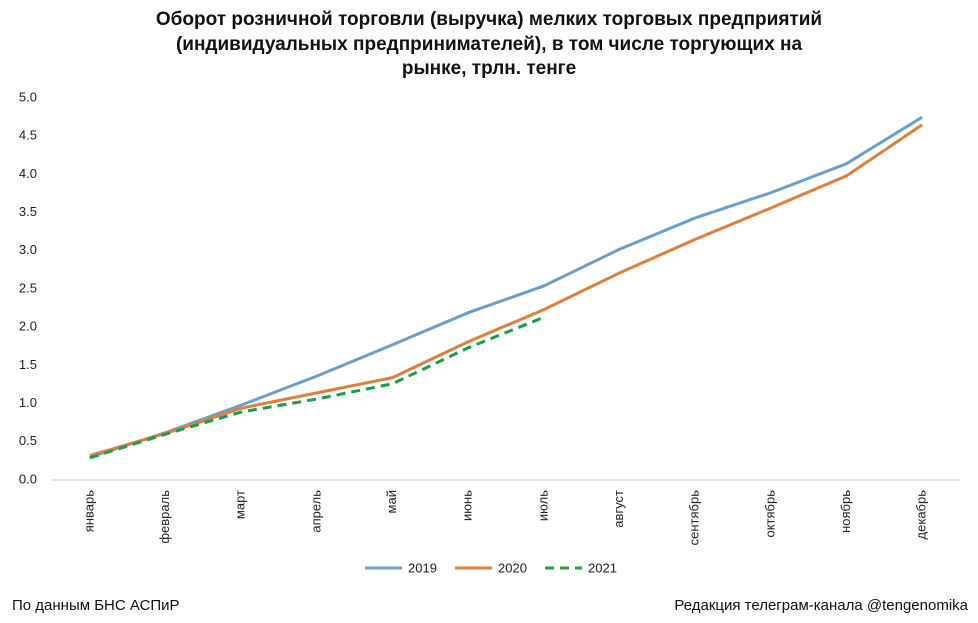 Image resolution: width=978 pixels, height=623 pixels. I want to click on x-tick-label: август, so click(618, 509).